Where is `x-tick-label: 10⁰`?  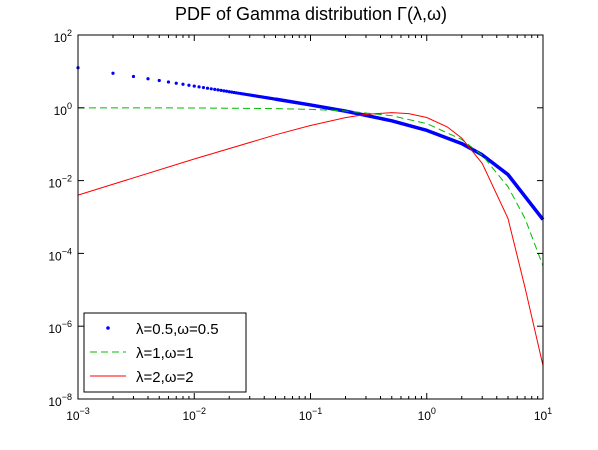
x-tick-label: 10⁰ is located at coordinates (427, 414).